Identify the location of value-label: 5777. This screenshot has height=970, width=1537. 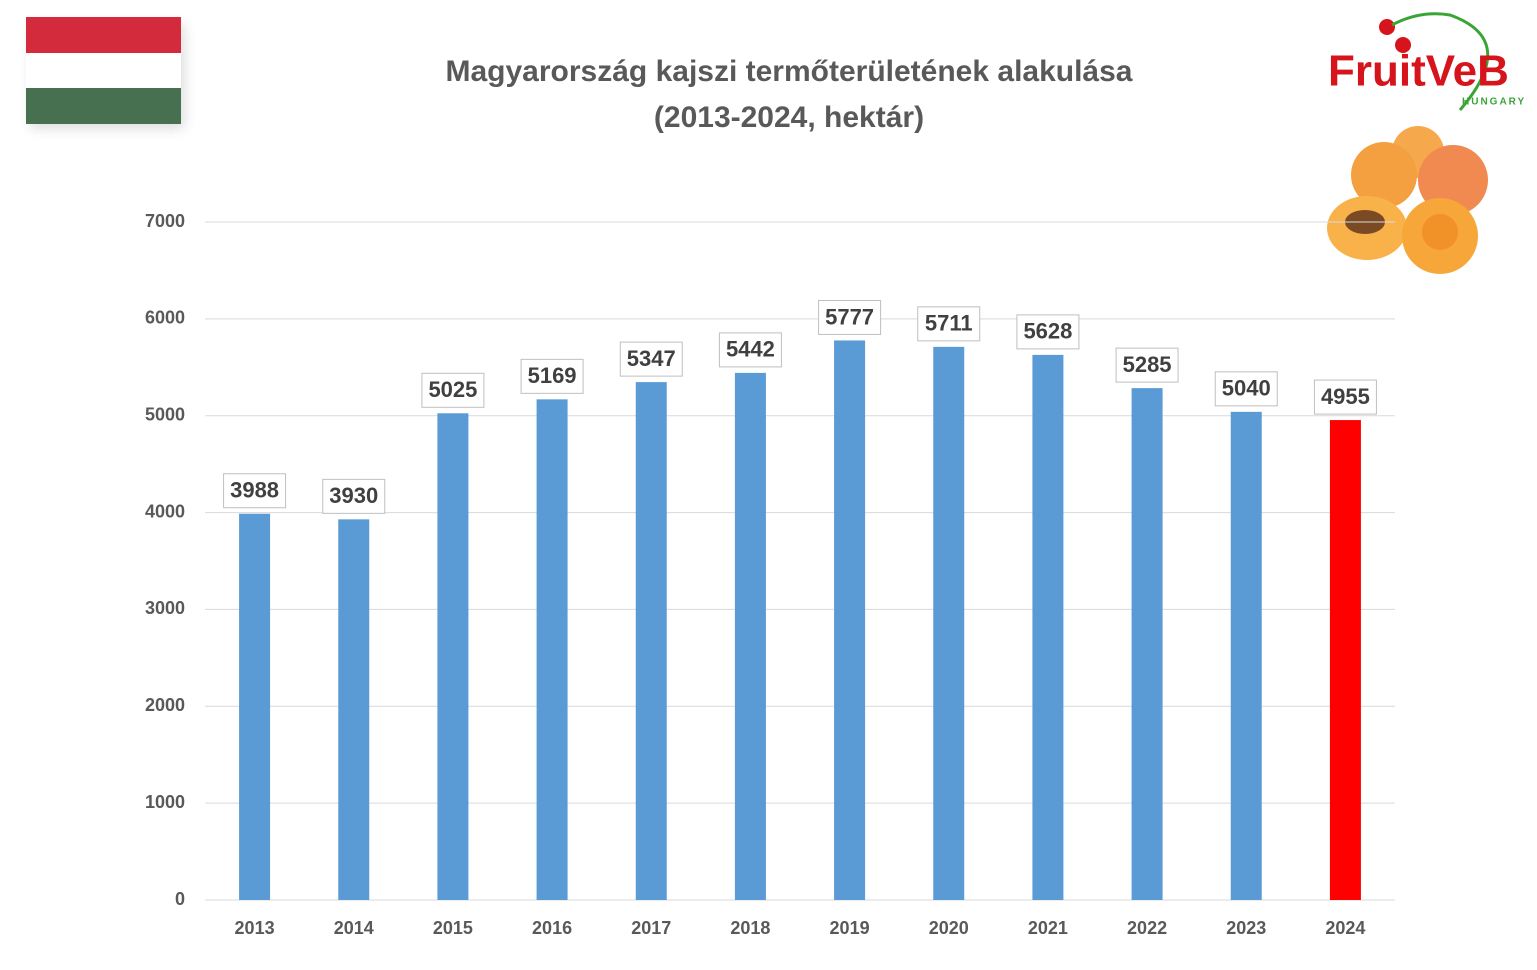
(849, 316).